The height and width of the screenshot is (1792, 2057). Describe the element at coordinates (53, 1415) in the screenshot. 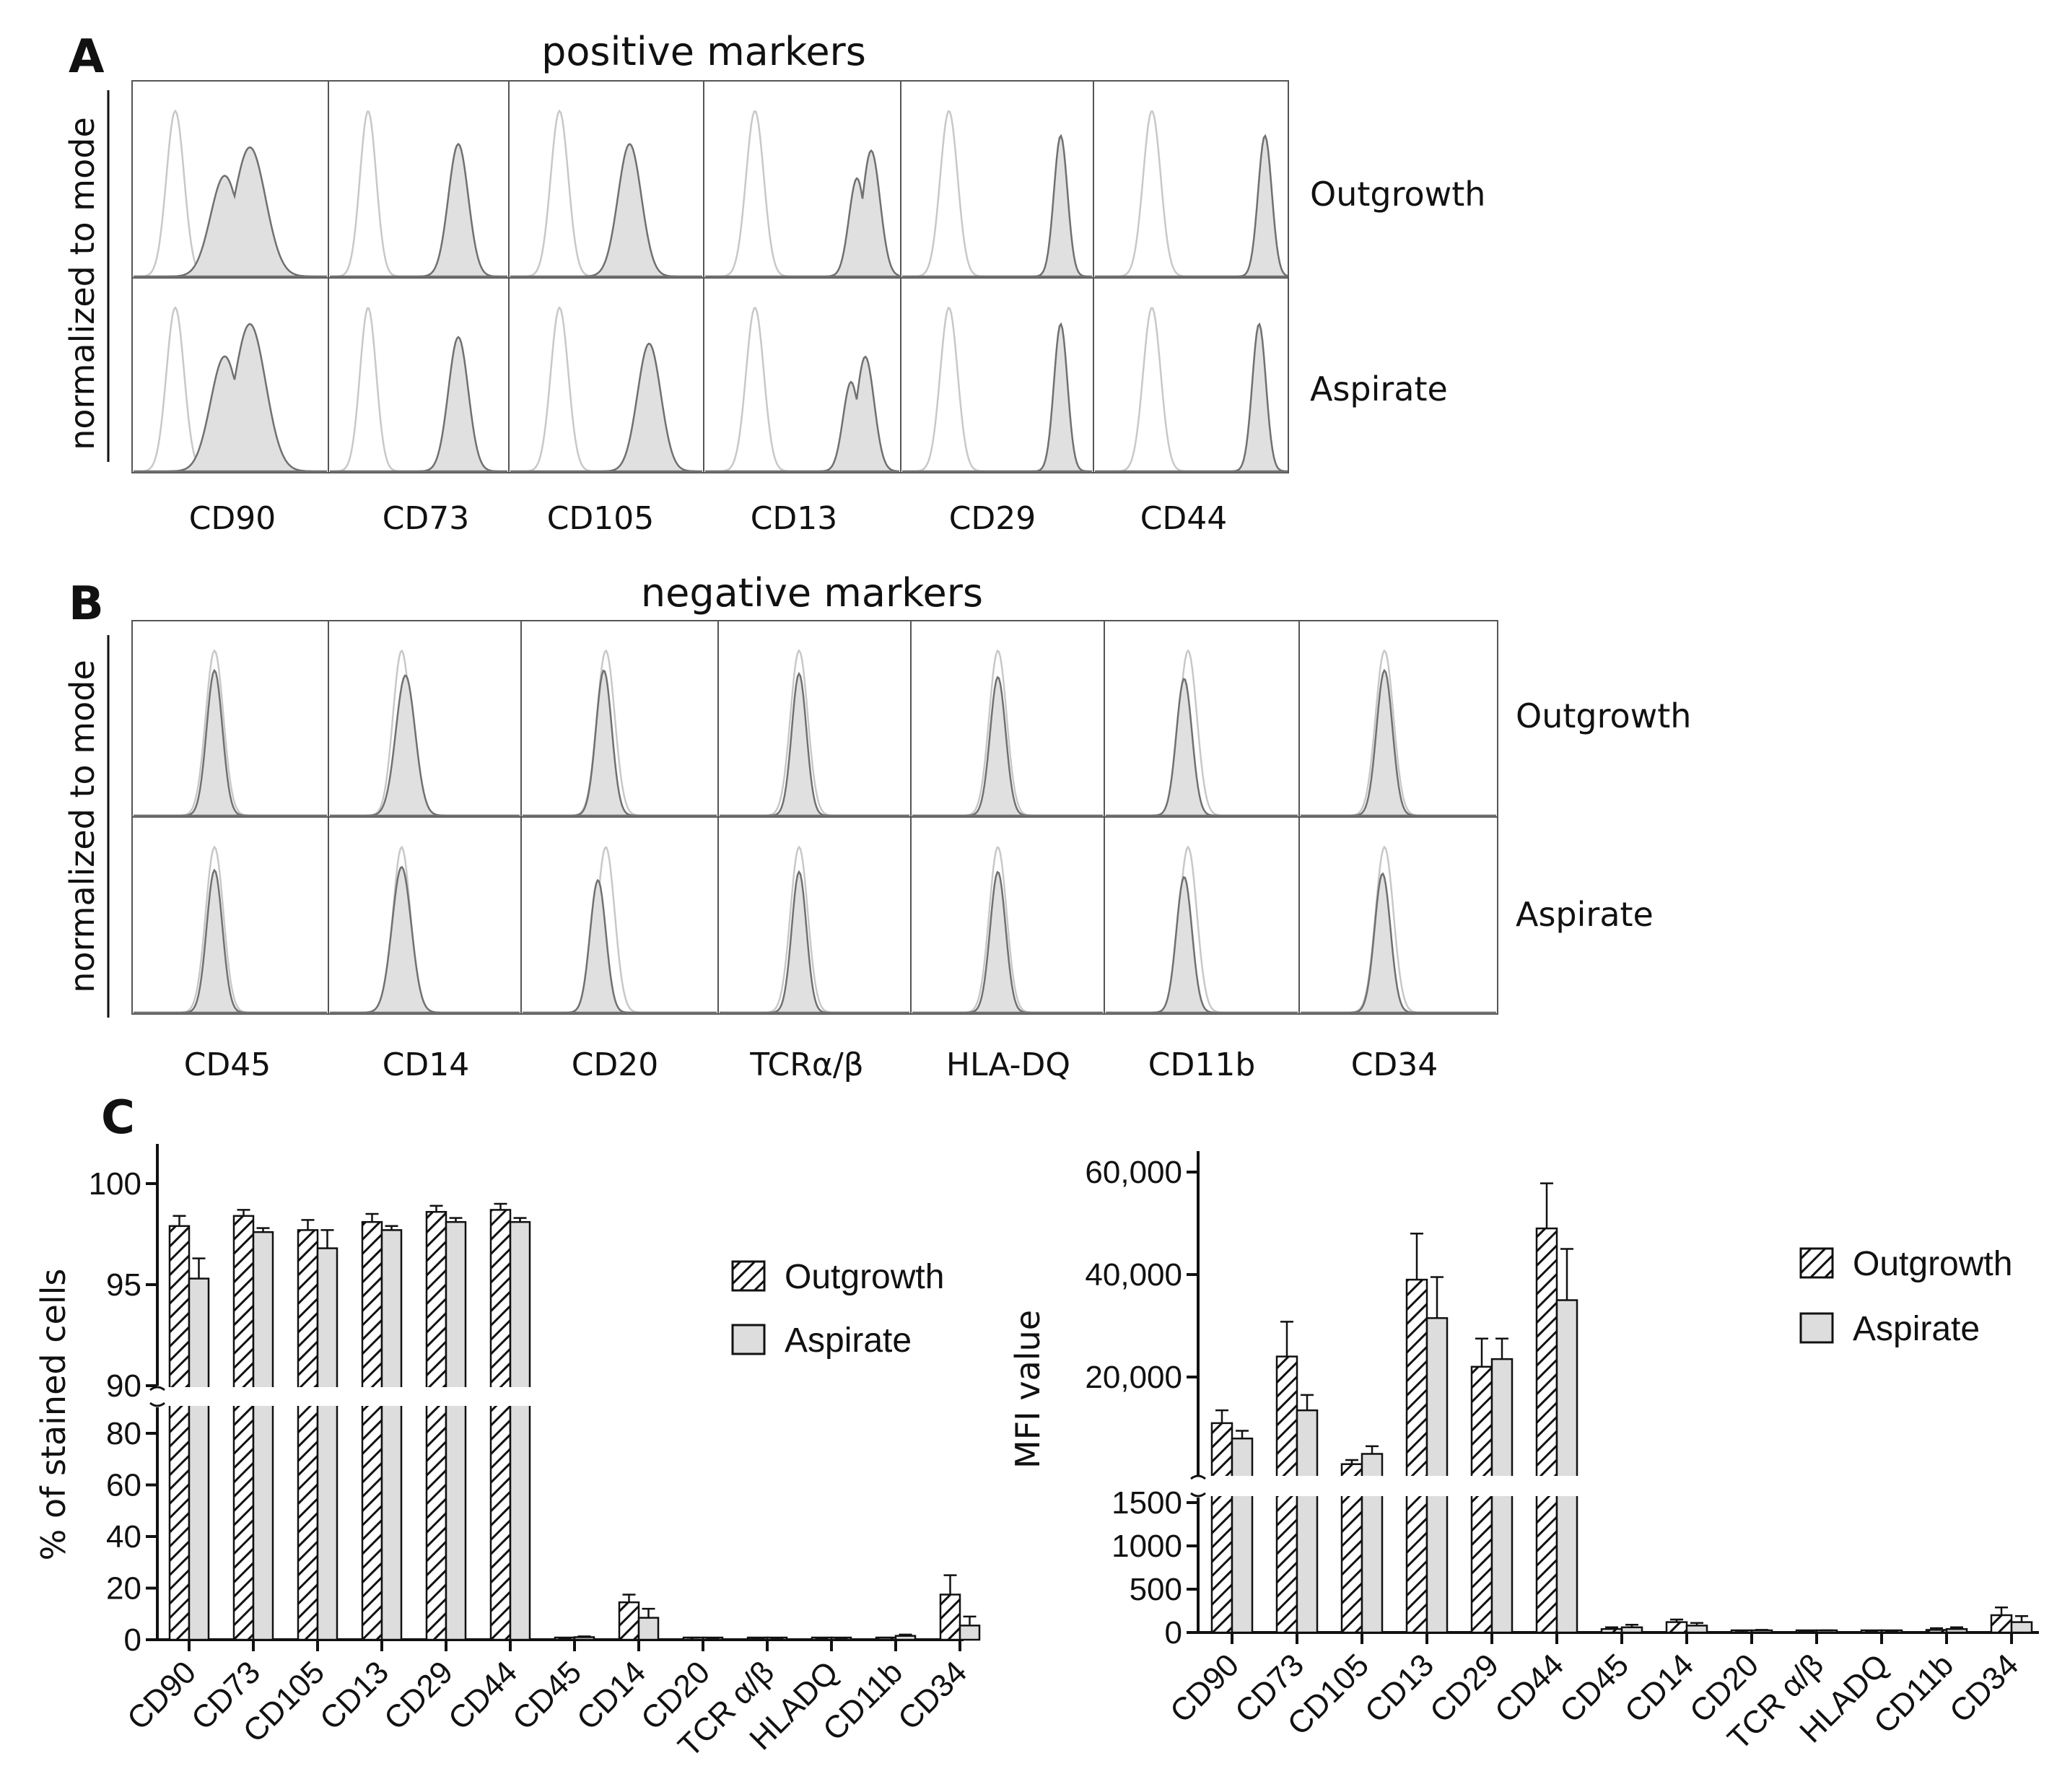

I see `chart1-ylabel: % of stained cells` at that location.